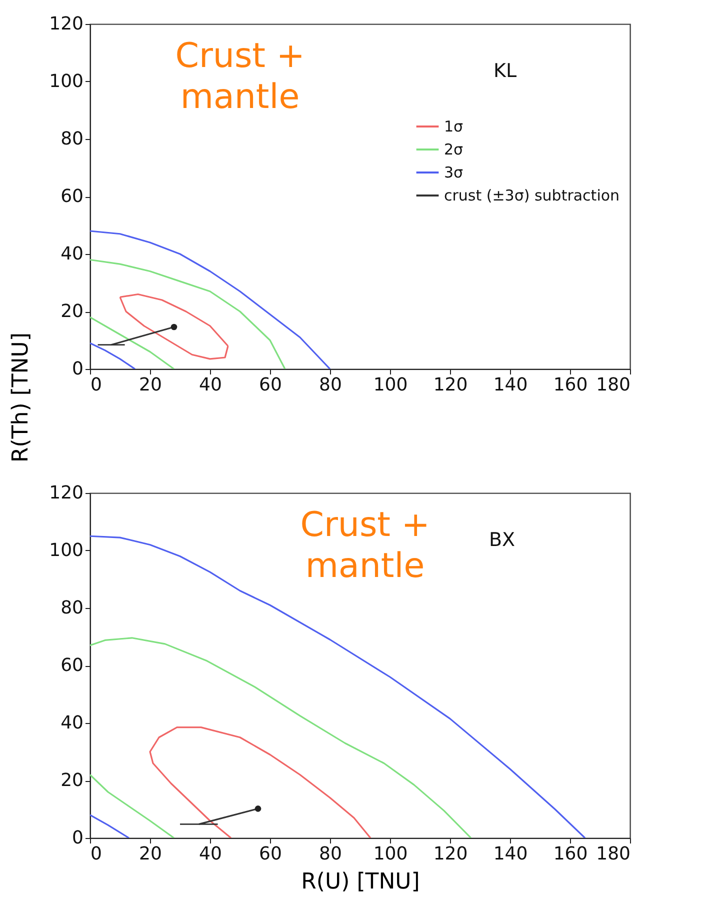  Describe the element at coordinates (454, 173) in the screenshot. I see `legend-label: 3σ` at that location.